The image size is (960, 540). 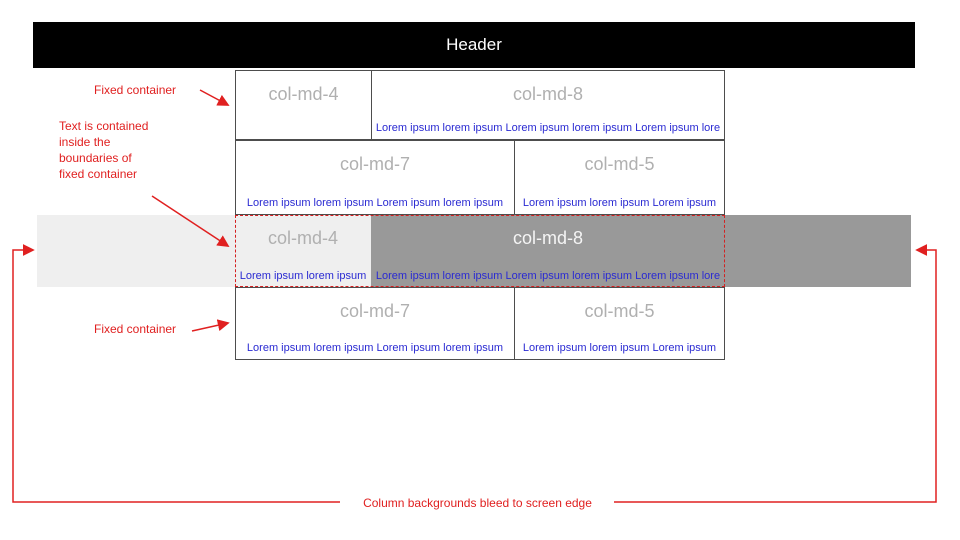 I want to click on annotation-fixed-container-bottom: Fixed container, so click(x=135, y=329).